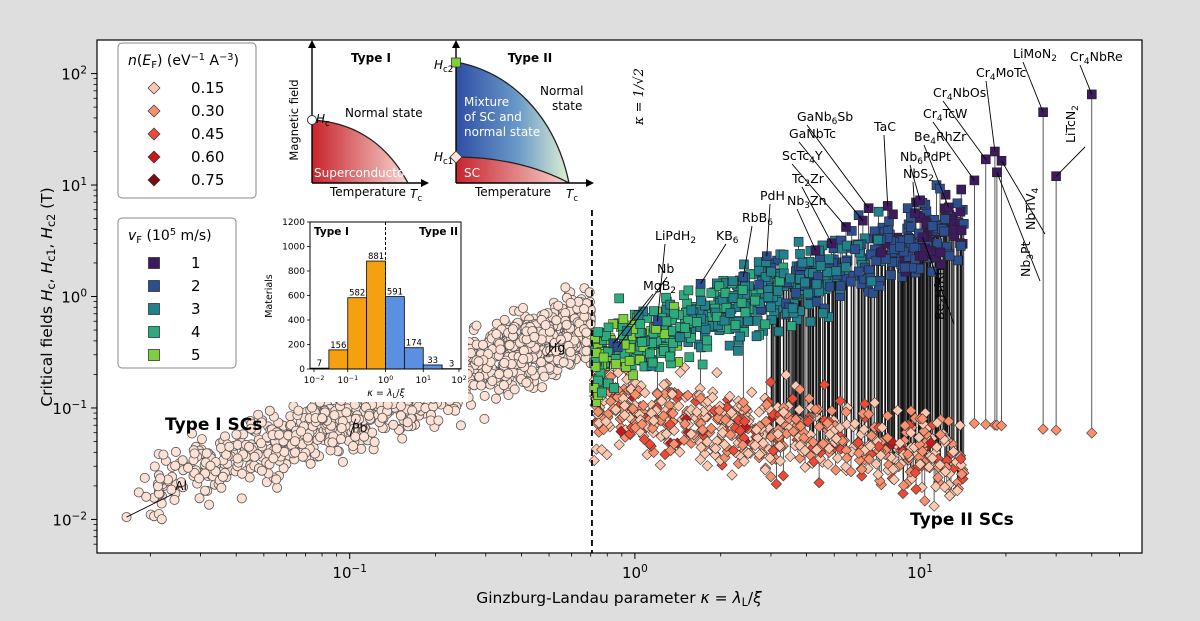 This screenshot has width=1200, height=621. I want to click on y-tick-label: 10−2, so click(69, 519).